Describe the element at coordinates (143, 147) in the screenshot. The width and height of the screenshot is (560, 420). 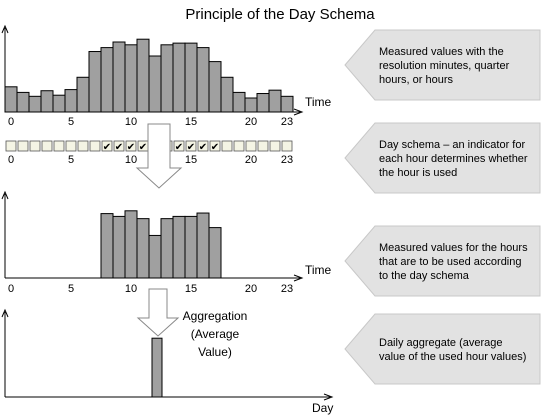
I see `schema-check-11: ✔` at that location.